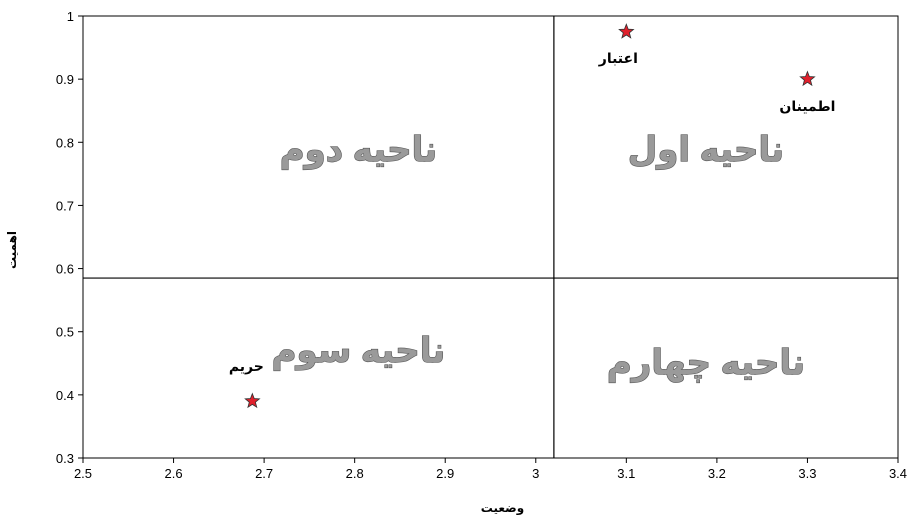 The image size is (913, 520). Describe the element at coordinates (70, 16) in the screenshot. I see `y-tick-label: 1` at that location.